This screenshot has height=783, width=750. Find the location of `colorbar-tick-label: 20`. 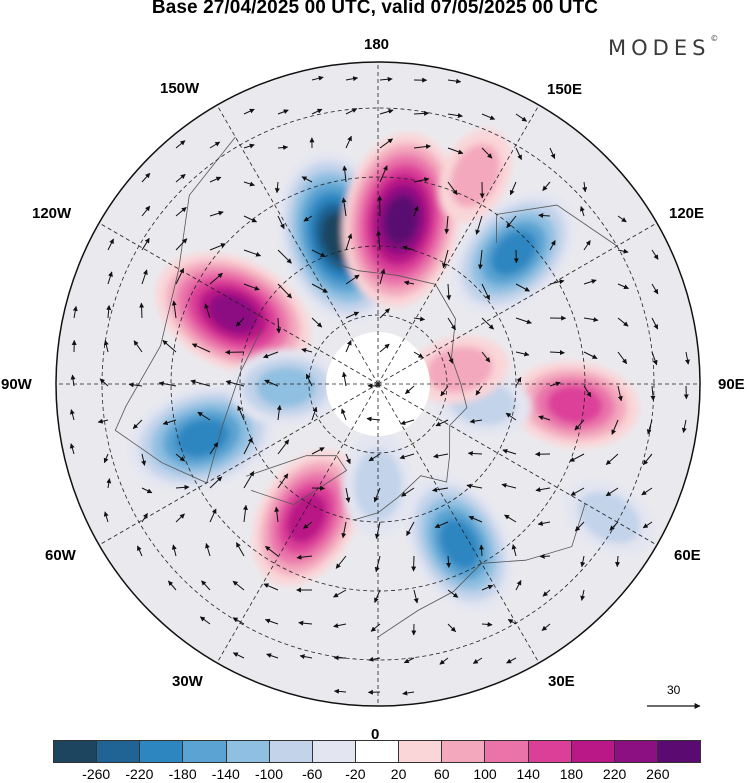

colorbar-tick-label: 20 is located at coordinates (398, 774).